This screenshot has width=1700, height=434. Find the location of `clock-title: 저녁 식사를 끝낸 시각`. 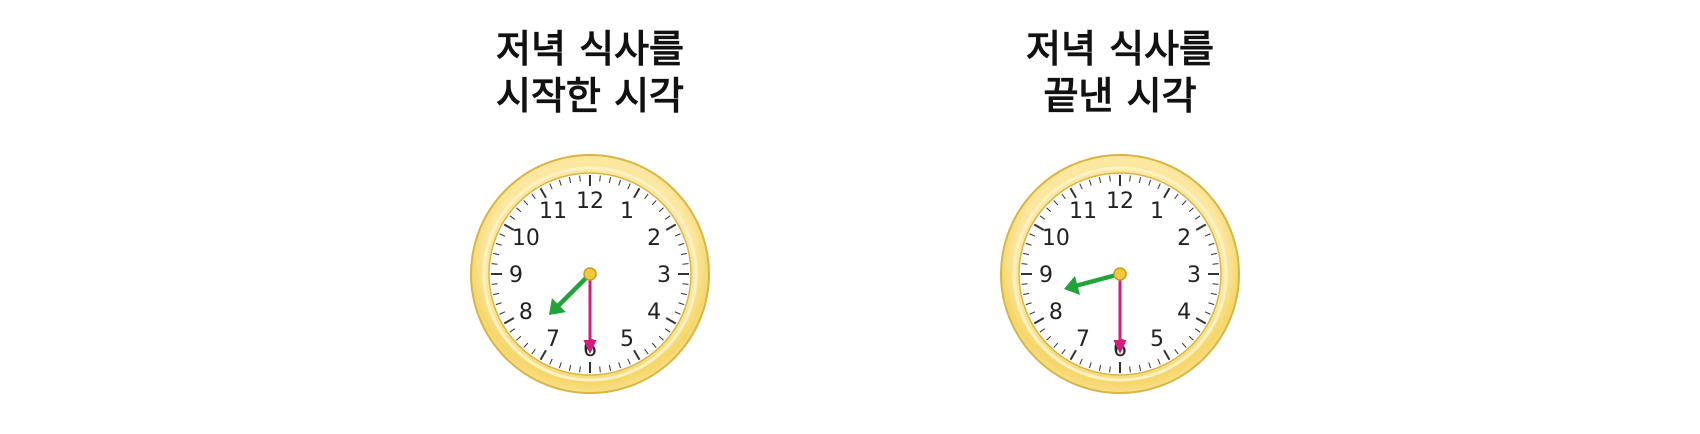

clock-title: 저녁 식사를 끝낸 시각 is located at coordinates (1120, 73).